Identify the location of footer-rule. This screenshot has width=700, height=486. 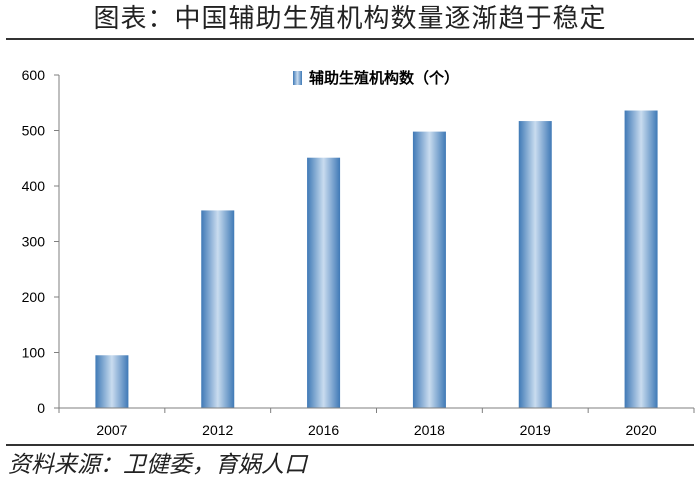
(350, 445).